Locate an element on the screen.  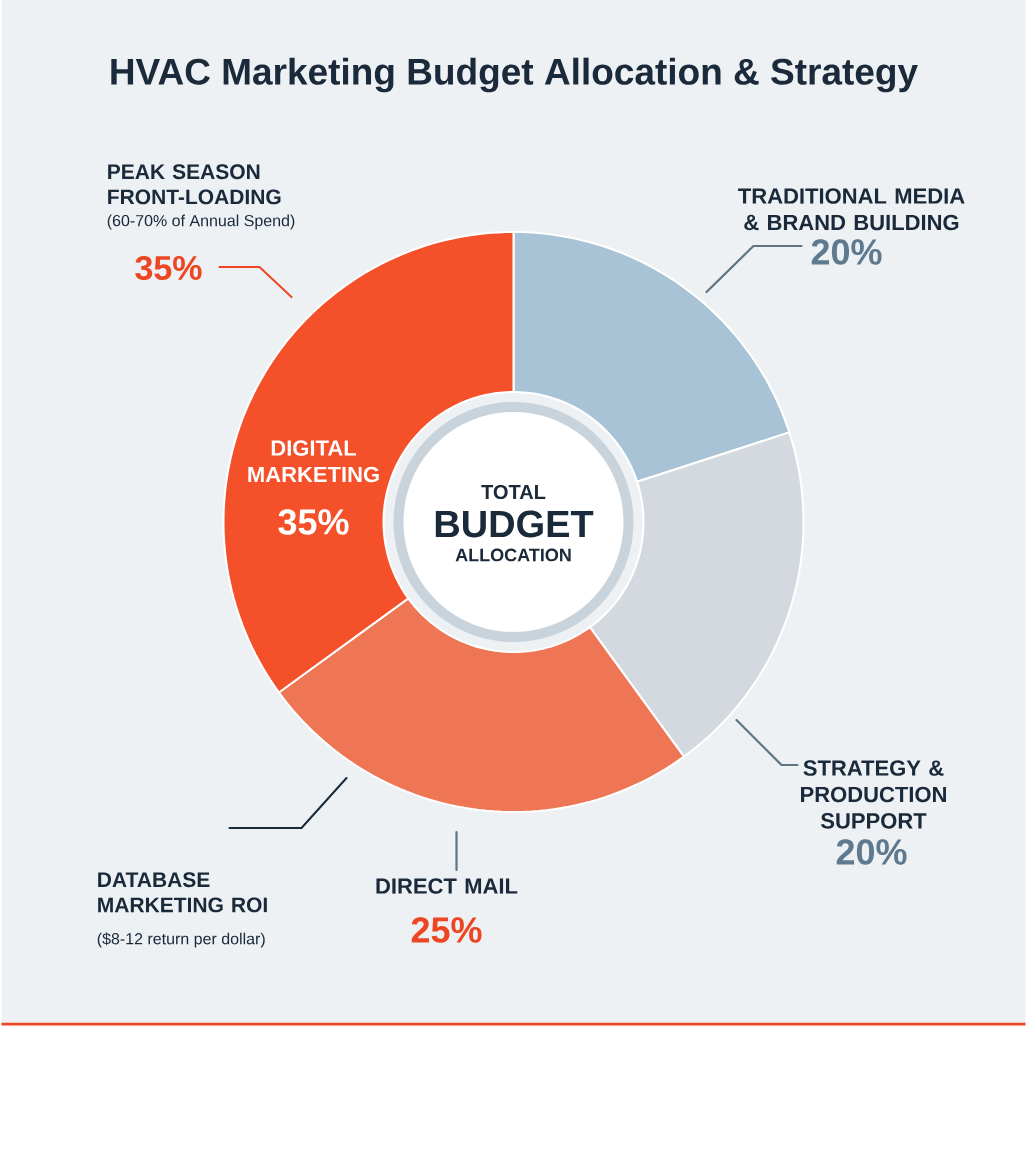
slice-label: DIGITAL MARKETING is located at coordinates (313, 461).